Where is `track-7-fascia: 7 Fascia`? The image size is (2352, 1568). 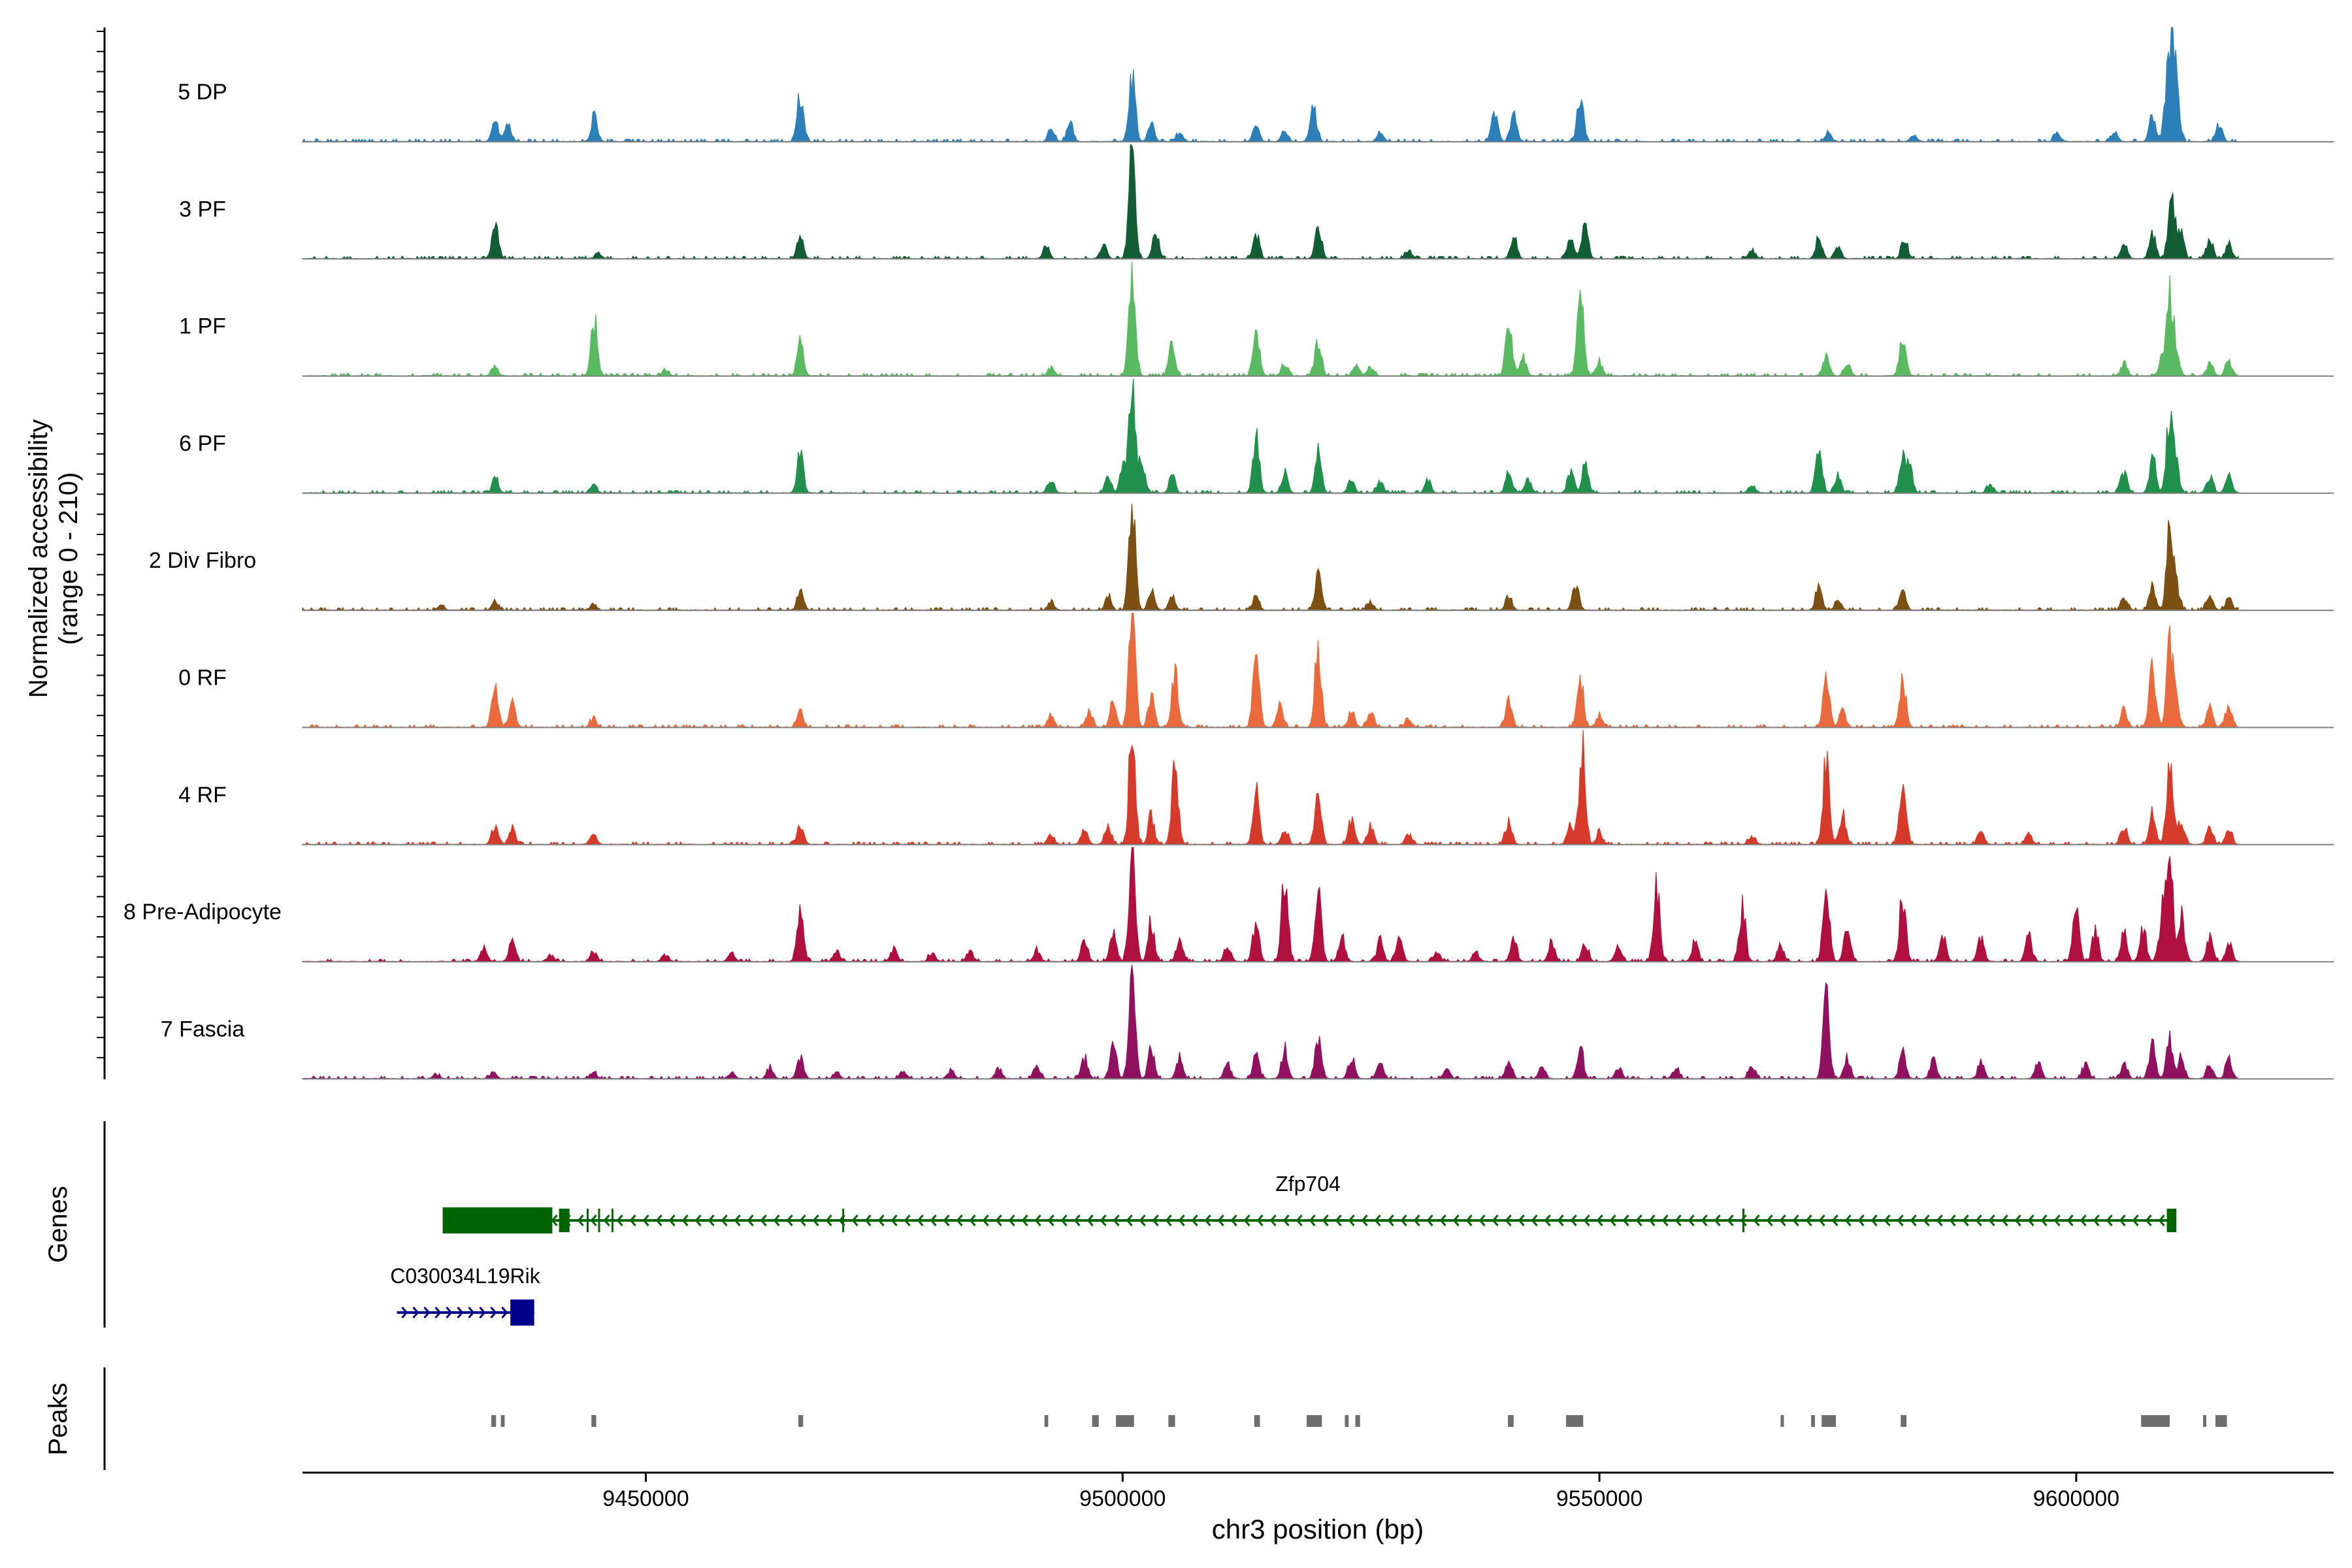
track-7-fascia: 7 Fascia is located at coordinates (1247, 1022).